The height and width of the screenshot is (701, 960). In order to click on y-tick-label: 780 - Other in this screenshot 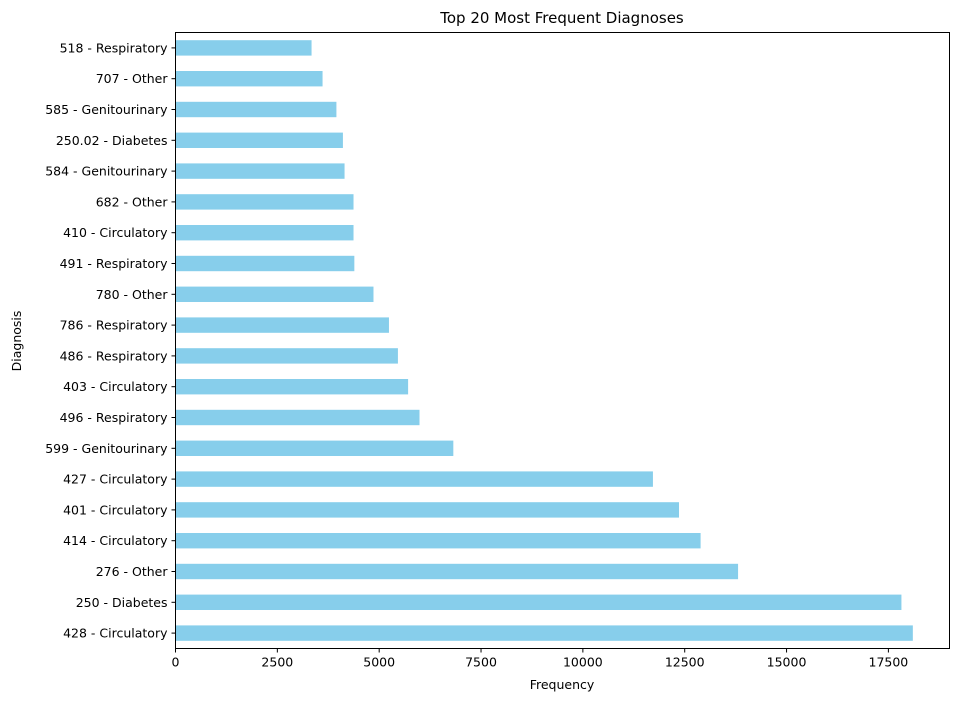, I will do `click(132, 294)`.